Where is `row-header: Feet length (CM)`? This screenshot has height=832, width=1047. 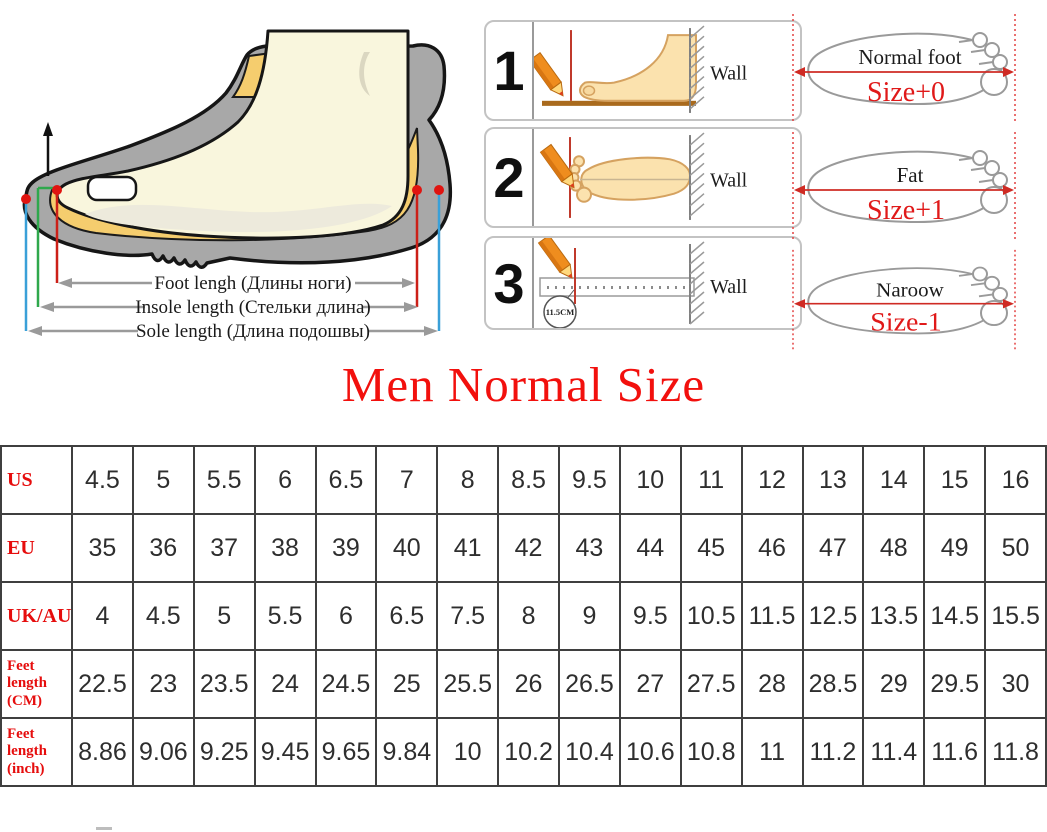 row-header: Feet length (CM) is located at coordinates (36, 684).